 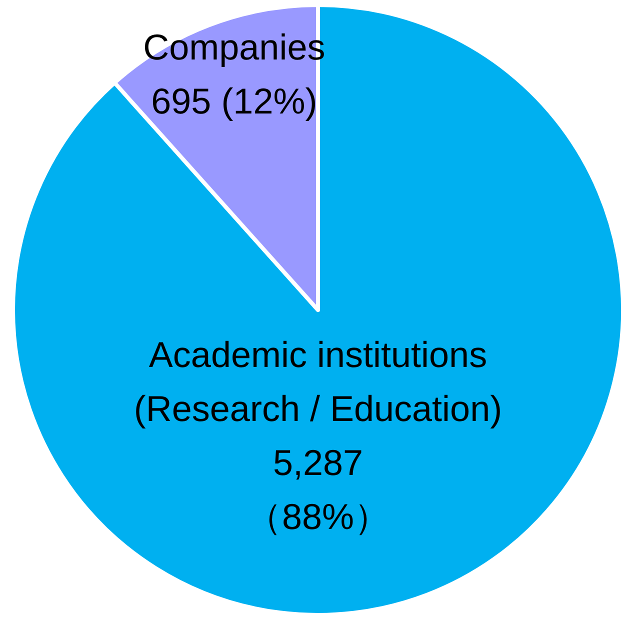 What do you see at coordinates (318, 489) in the screenshot?
I see `data-label: 5,287 （88%）` at bounding box center [318, 489].